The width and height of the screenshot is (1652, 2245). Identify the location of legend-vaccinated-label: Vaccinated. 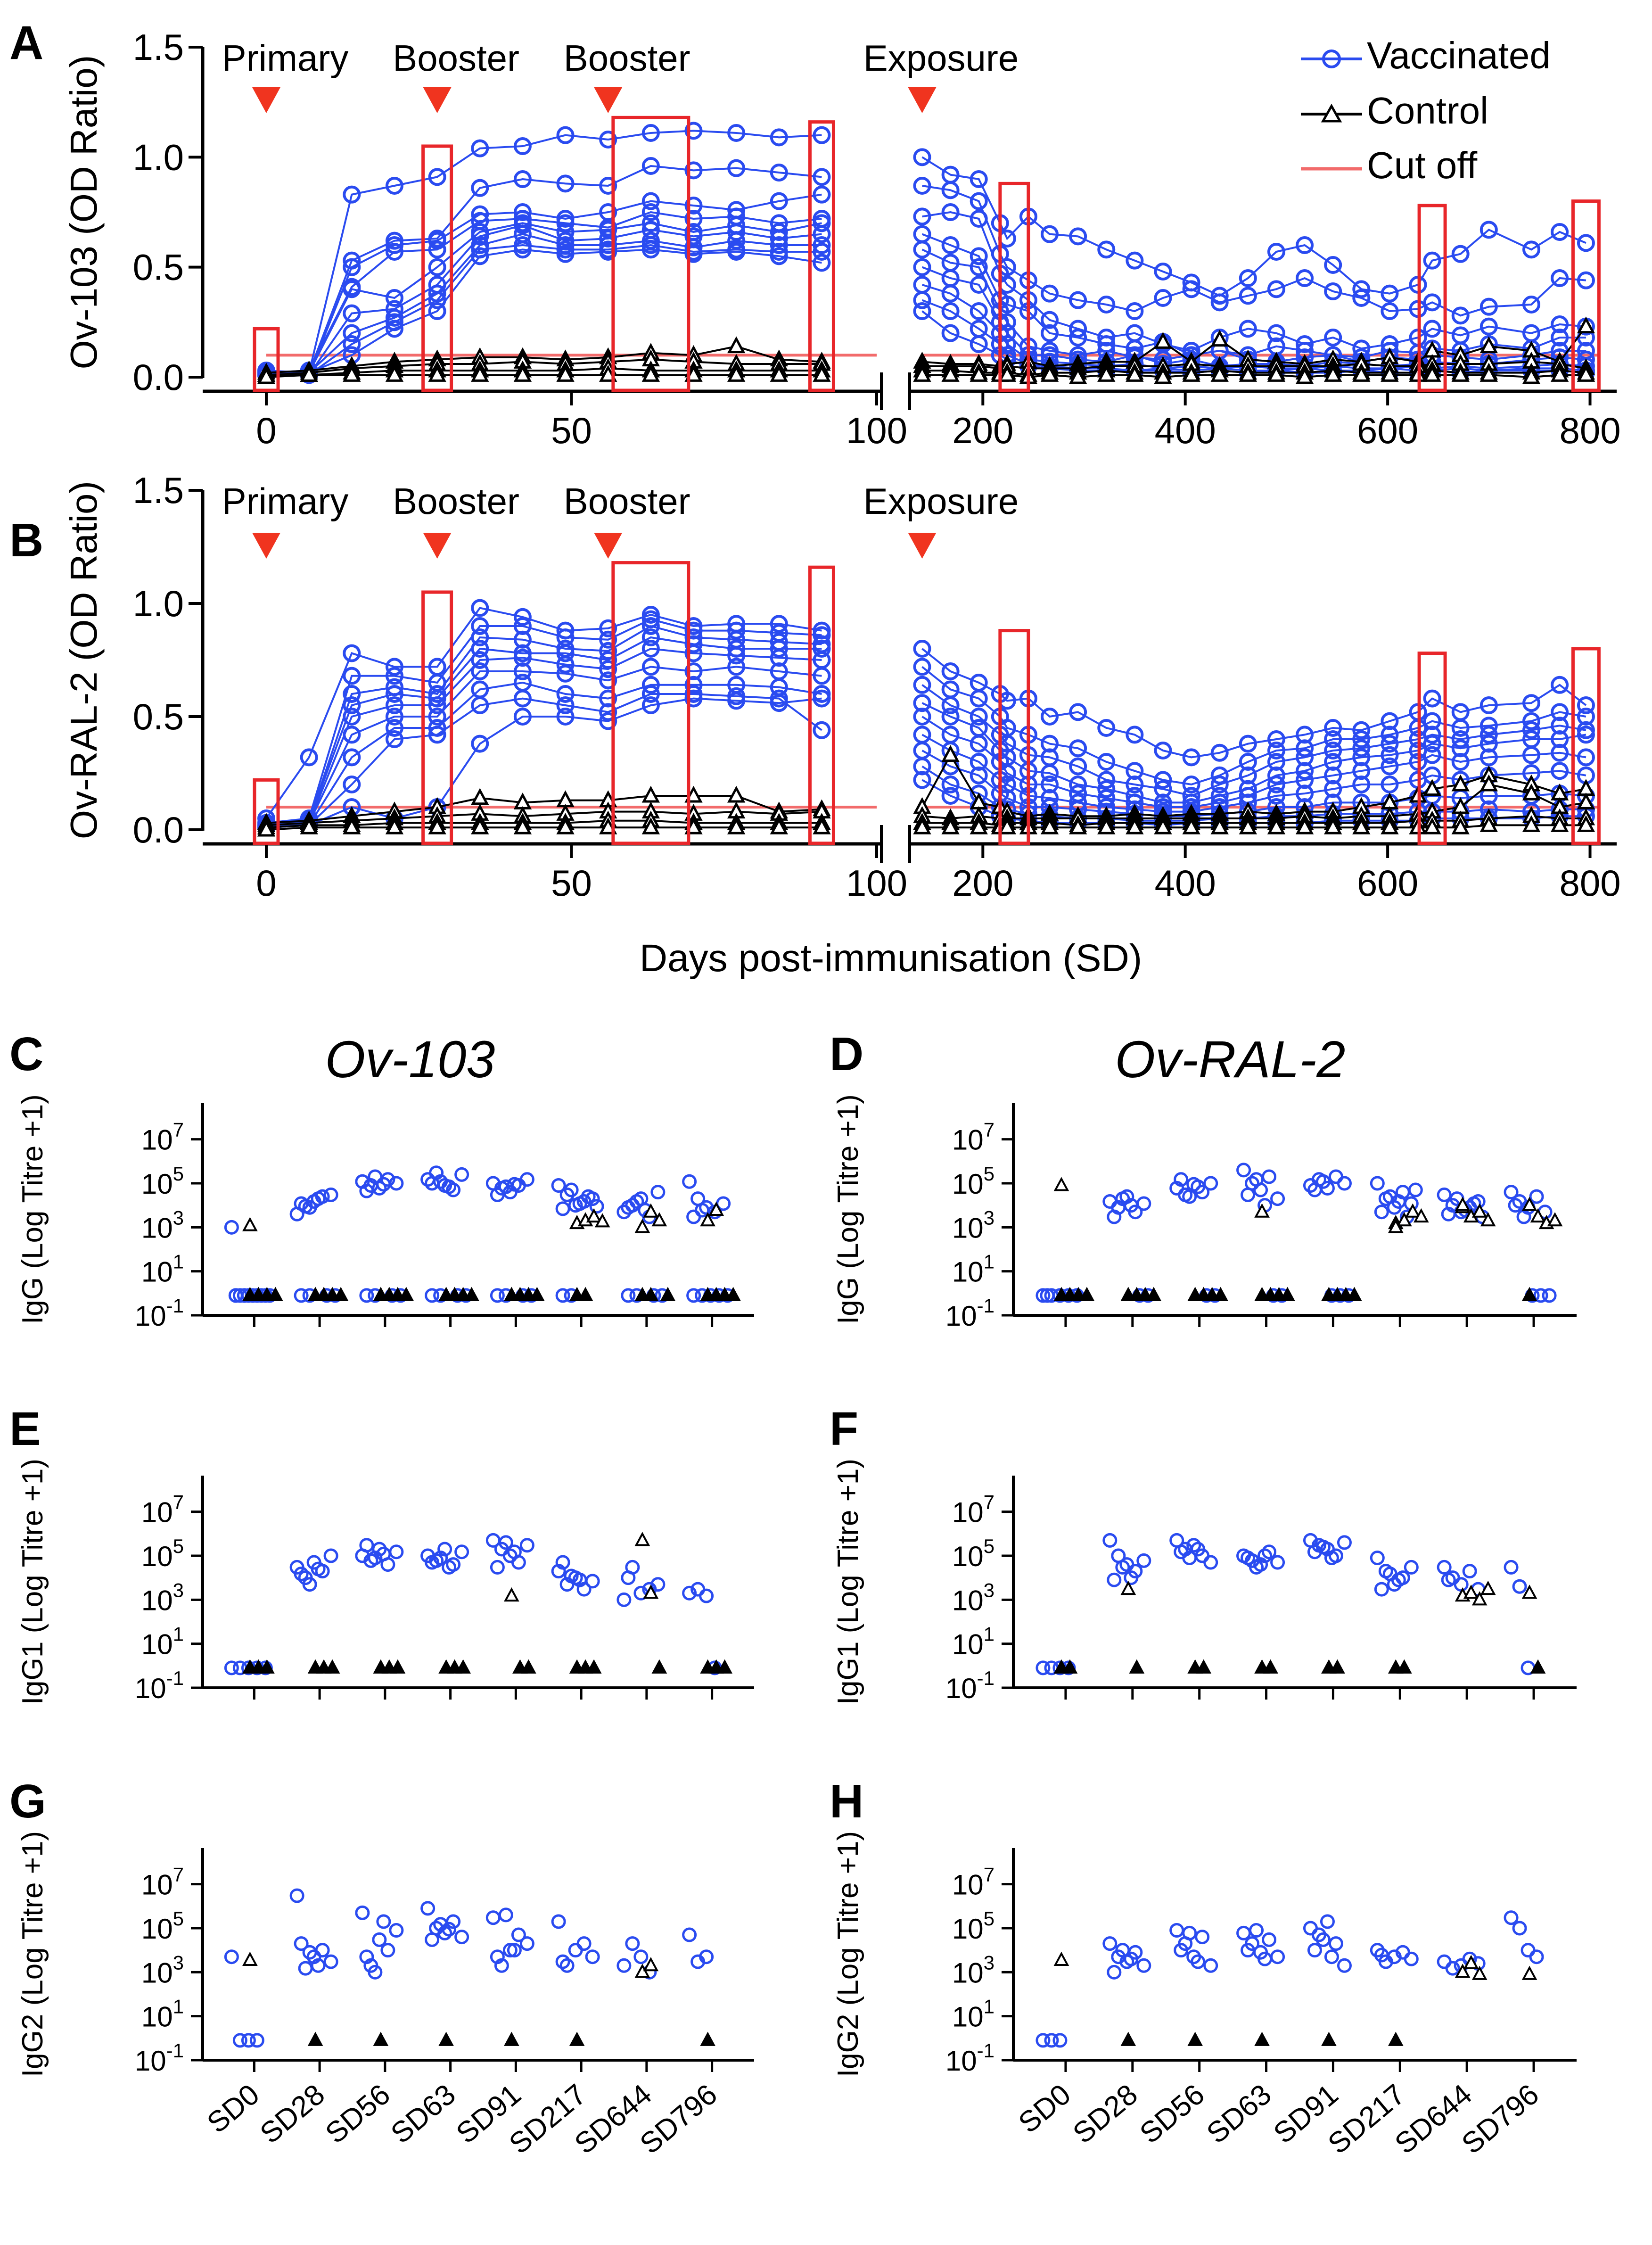
(1459, 55).